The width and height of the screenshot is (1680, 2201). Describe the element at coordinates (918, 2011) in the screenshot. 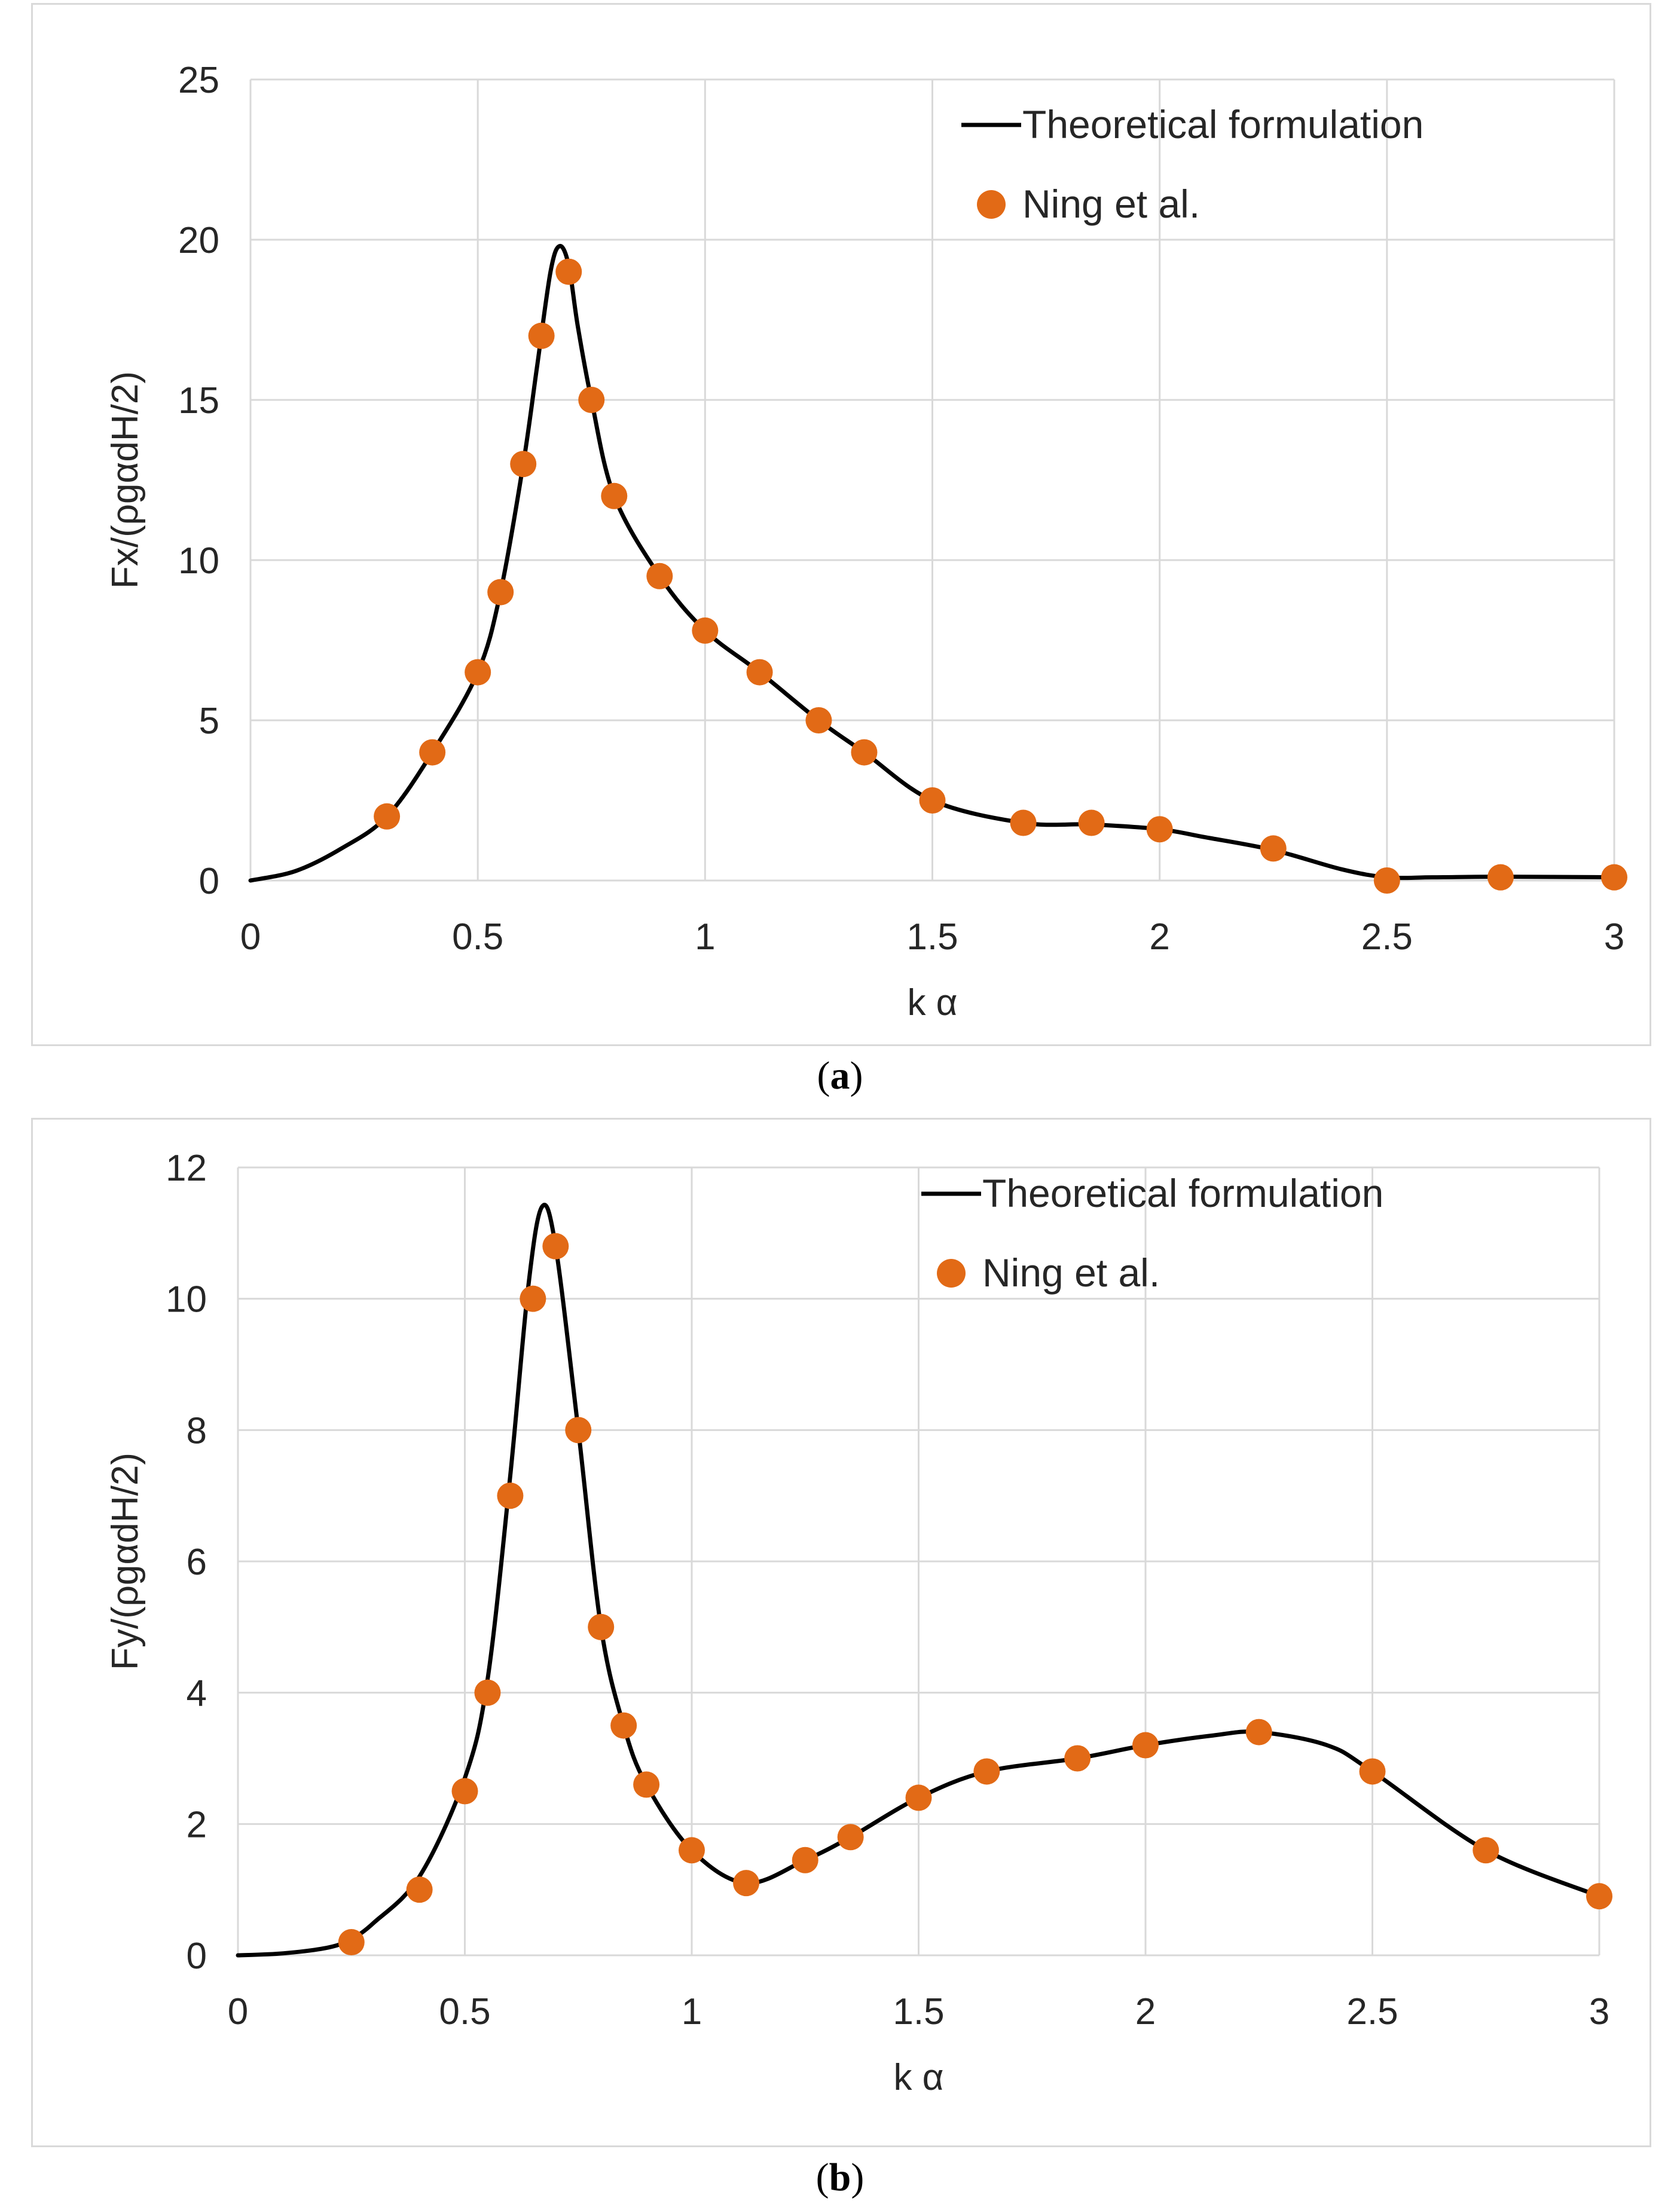

I see `chart-b-x-tick-label: 1.5` at that location.